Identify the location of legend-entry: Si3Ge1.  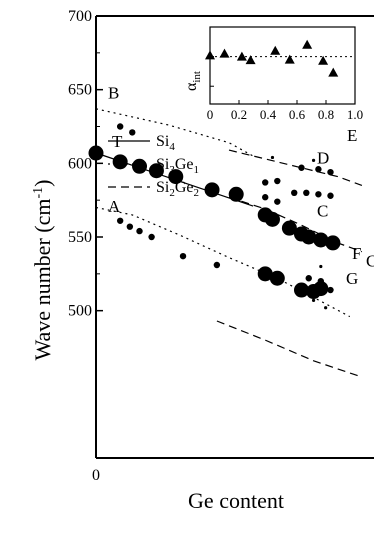
(177, 166).